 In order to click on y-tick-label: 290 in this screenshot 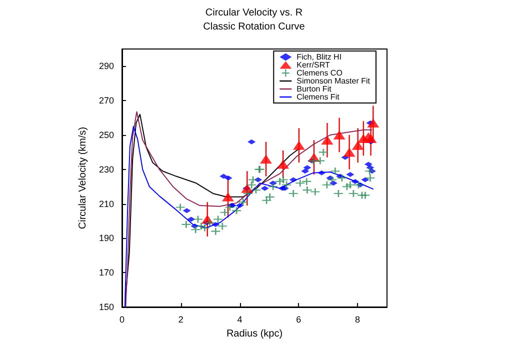, I will do `click(106, 66)`.